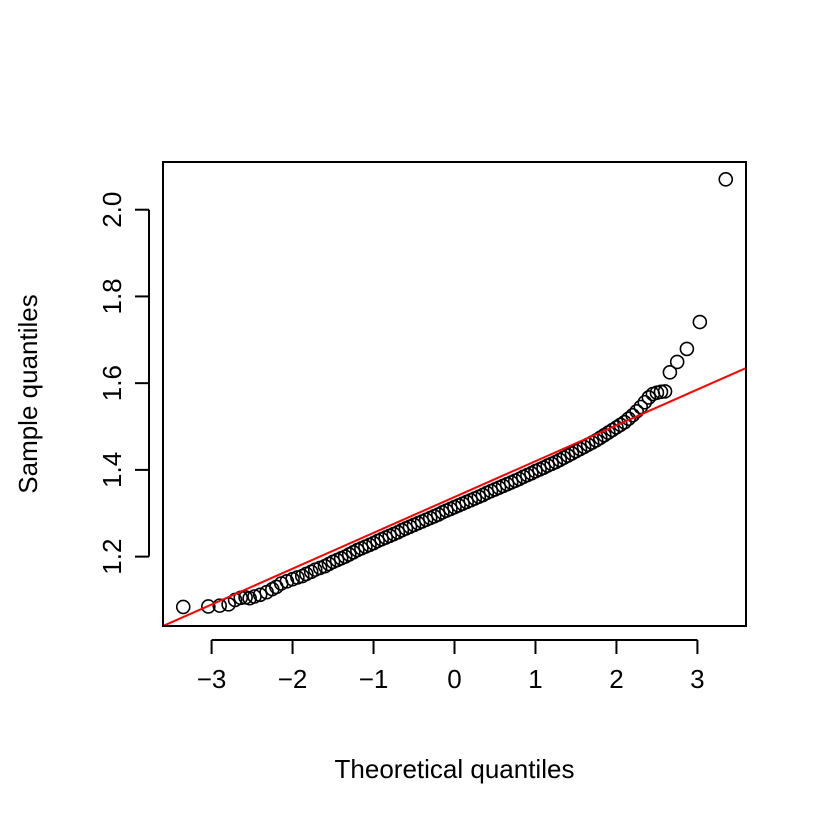 This screenshot has height=830, width=830. Describe the element at coordinates (112, 296) in the screenshot. I see `y-tick-label: 1.8` at that location.